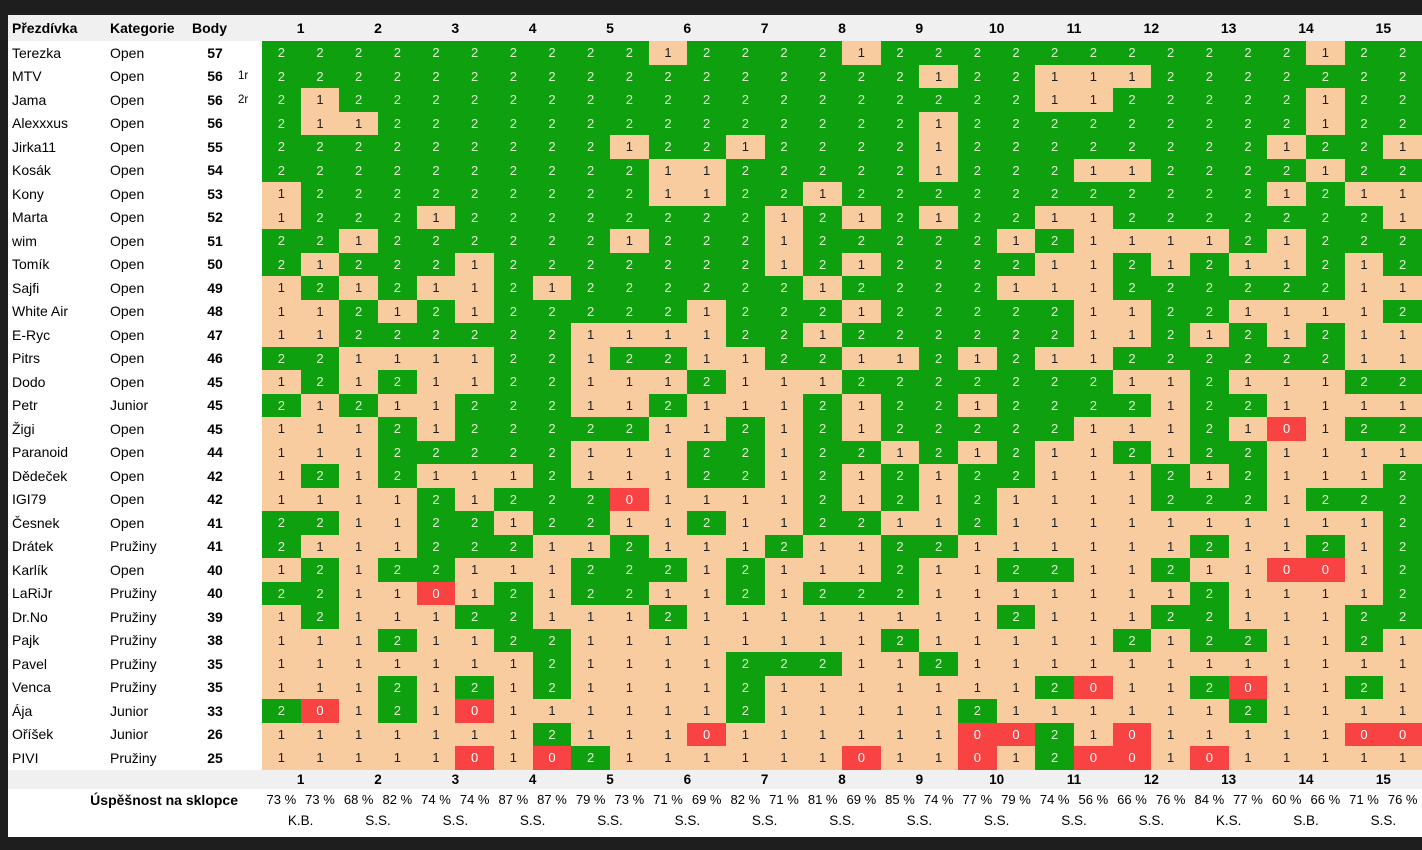 This screenshot has width=1422, height=850. Describe the element at coordinates (215, 76) in the screenshot. I see `player-points-cell: 56` at that location.